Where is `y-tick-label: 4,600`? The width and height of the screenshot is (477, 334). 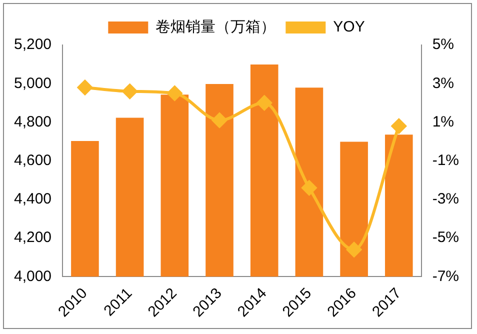 y-tick-label: 4,600 is located at coordinates (33, 160).